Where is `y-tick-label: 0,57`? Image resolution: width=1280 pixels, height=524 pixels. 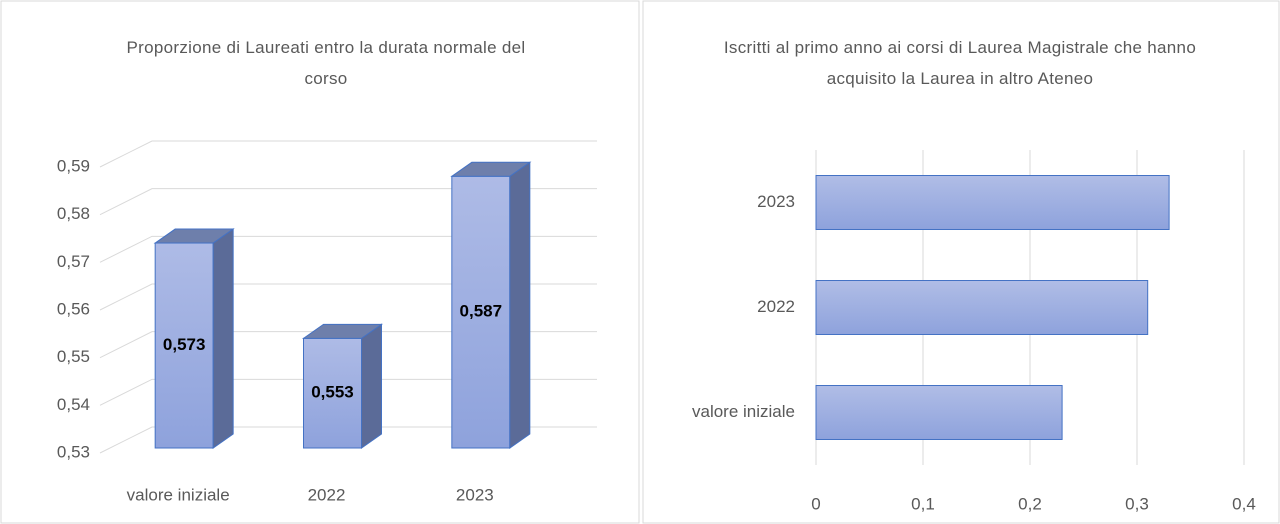
y-tick-label: 0,57 is located at coordinates (73, 261).